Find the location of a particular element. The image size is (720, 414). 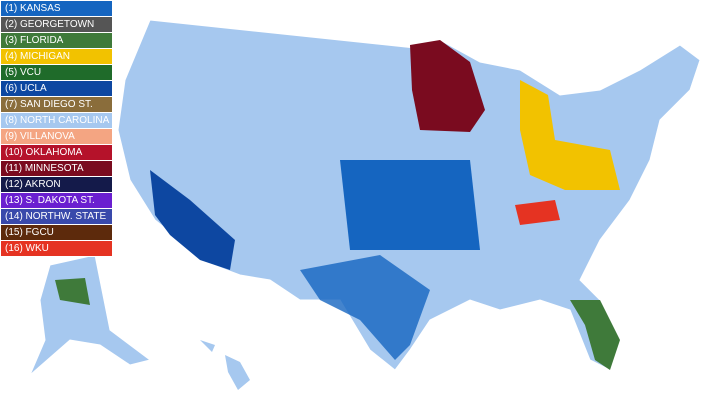

legend-entry: (13) S. DAKOTA ST. is located at coordinates (56, 201).